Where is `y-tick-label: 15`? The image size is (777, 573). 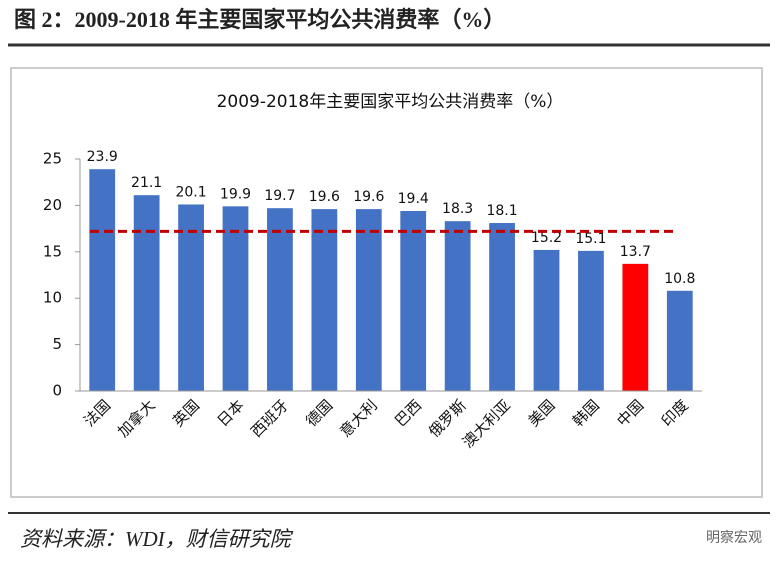
y-tick-label: 15 is located at coordinates (52, 251).